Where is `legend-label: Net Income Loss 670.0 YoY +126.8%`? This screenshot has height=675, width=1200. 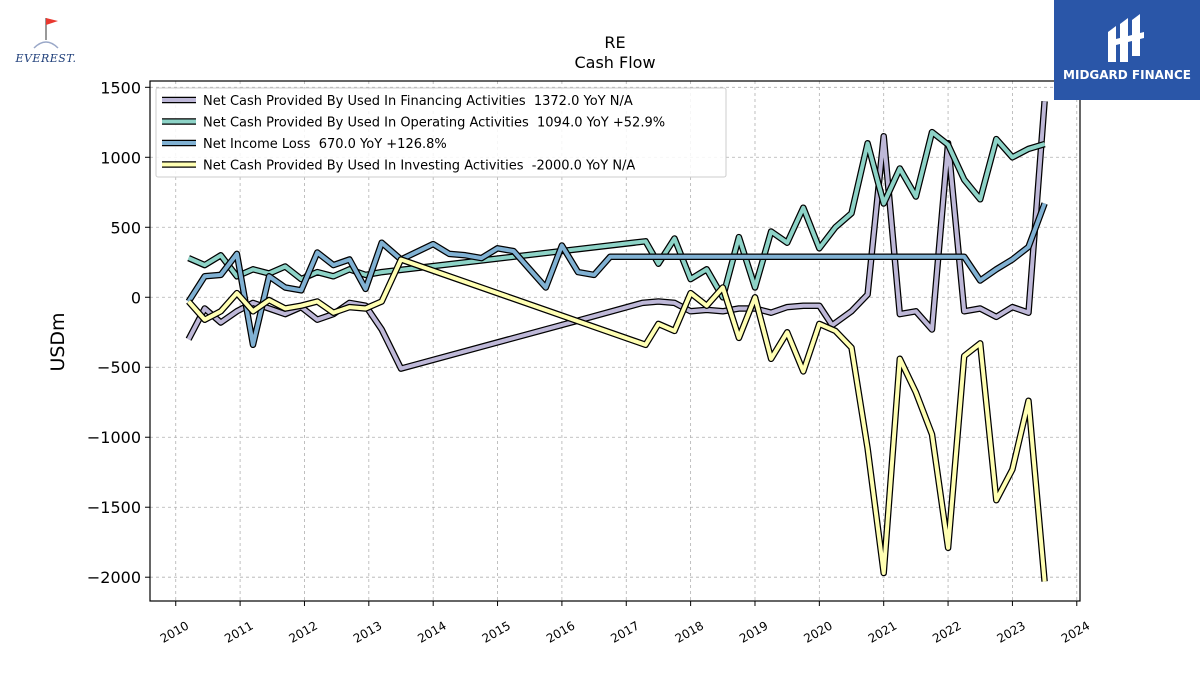 legend-label: Net Income Loss 670.0 YoY +126.8% is located at coordinates (325, 144).